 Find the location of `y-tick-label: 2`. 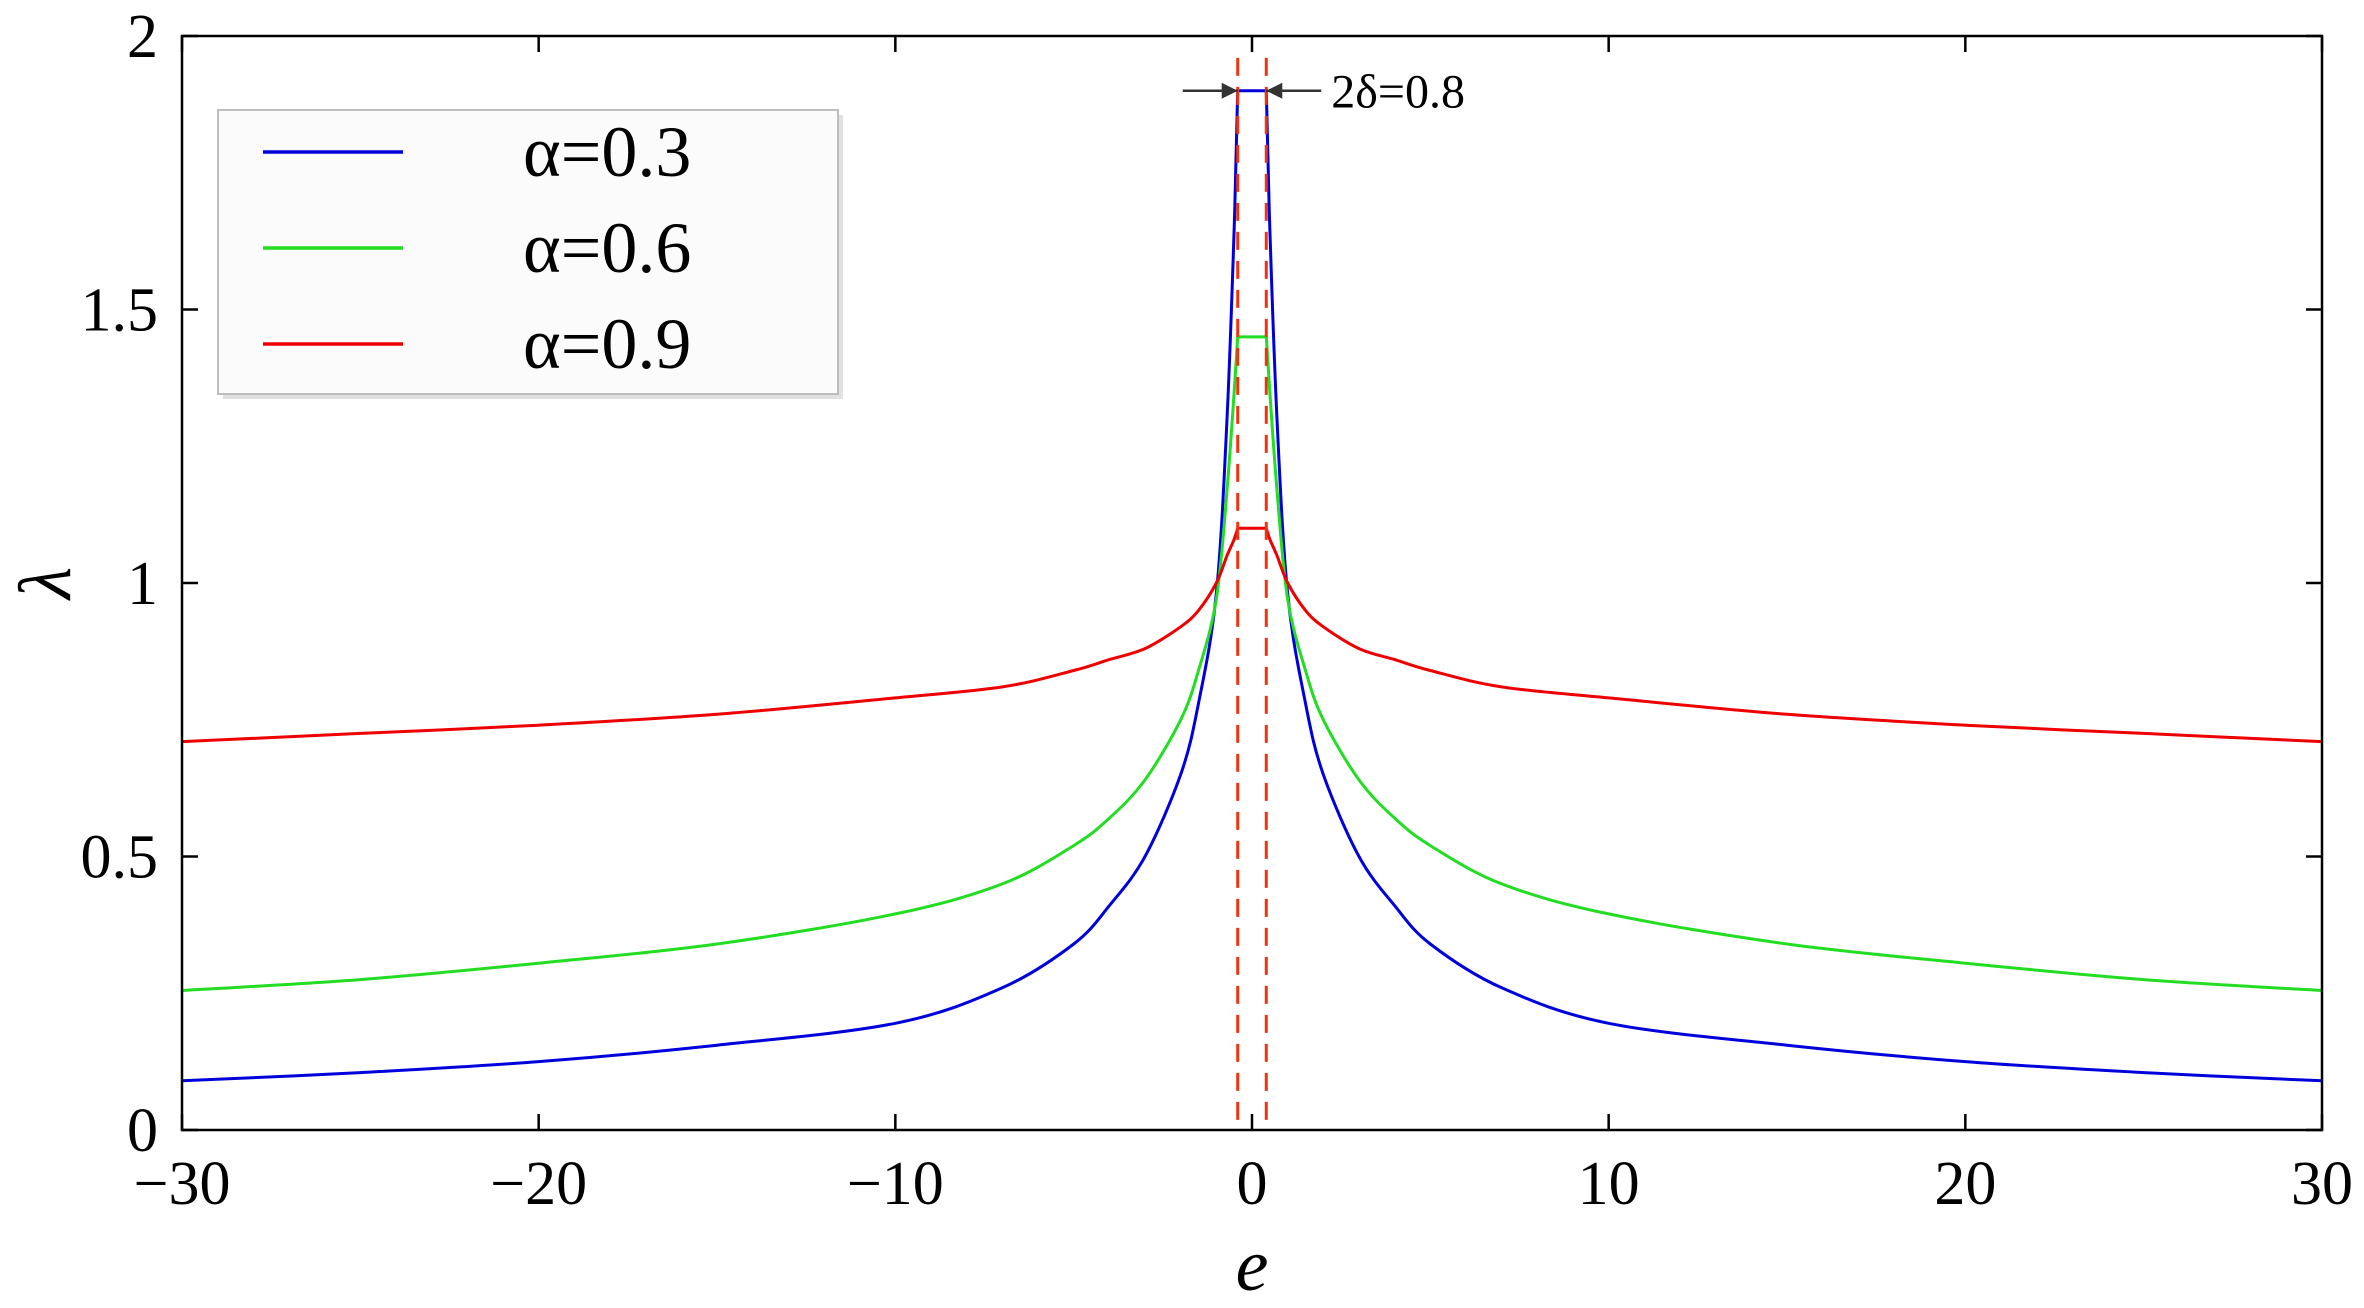

y-tick-label: 2 is located at coordinates (142, 37).